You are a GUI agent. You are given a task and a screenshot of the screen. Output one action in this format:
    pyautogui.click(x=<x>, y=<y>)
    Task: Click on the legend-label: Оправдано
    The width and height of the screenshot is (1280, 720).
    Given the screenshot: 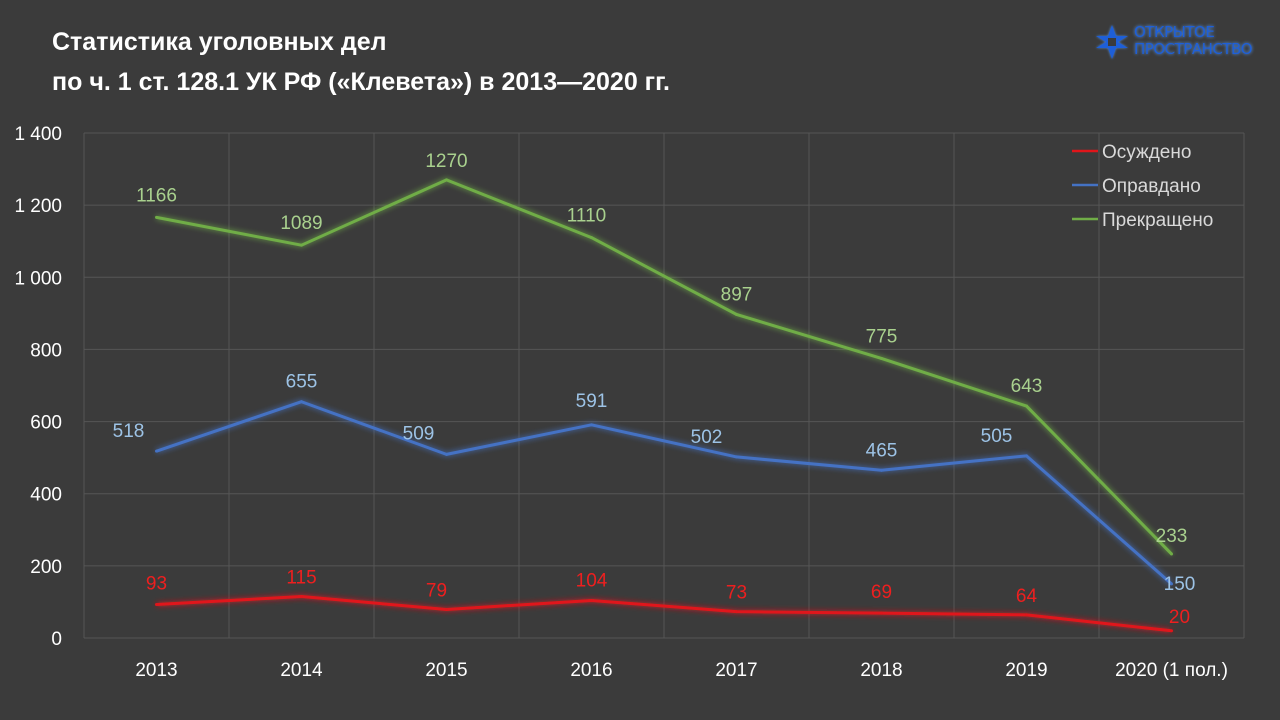 What is the action you would take?
    pyautogui.click(x=1151, y=186)
    